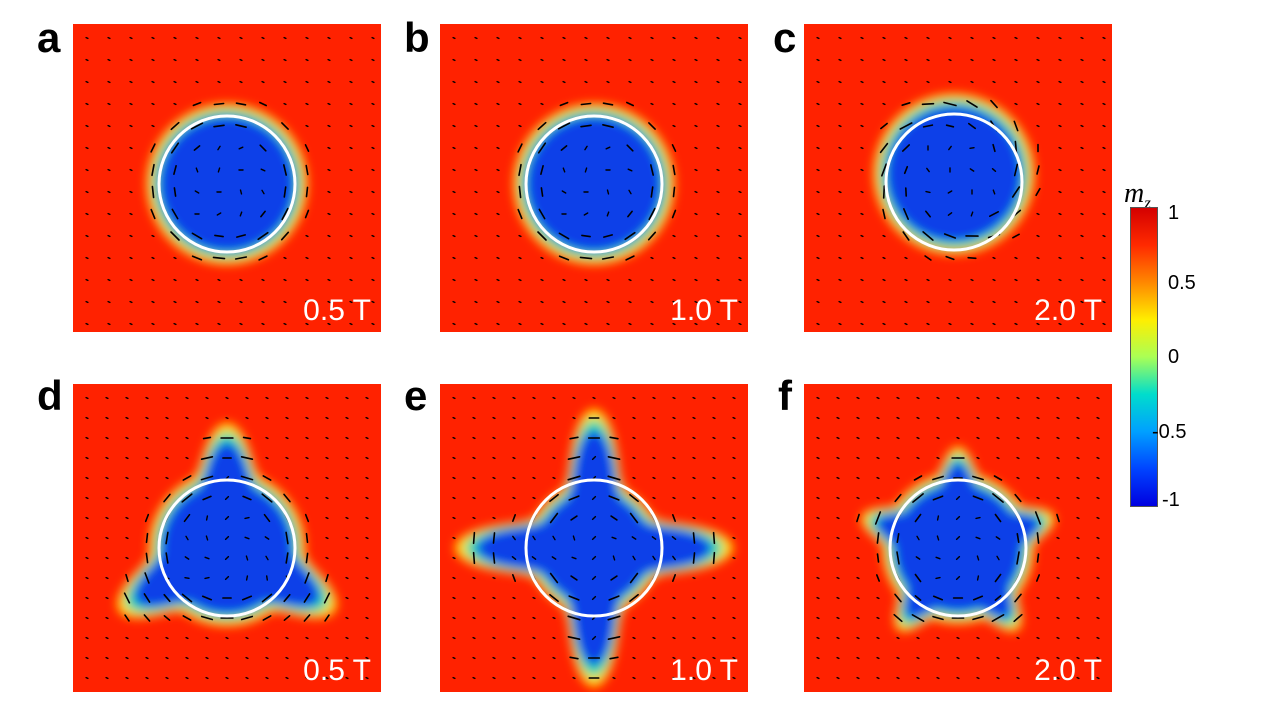 The image size is (1280, 720). I want to click on spin-arrows, so click(594, 538).